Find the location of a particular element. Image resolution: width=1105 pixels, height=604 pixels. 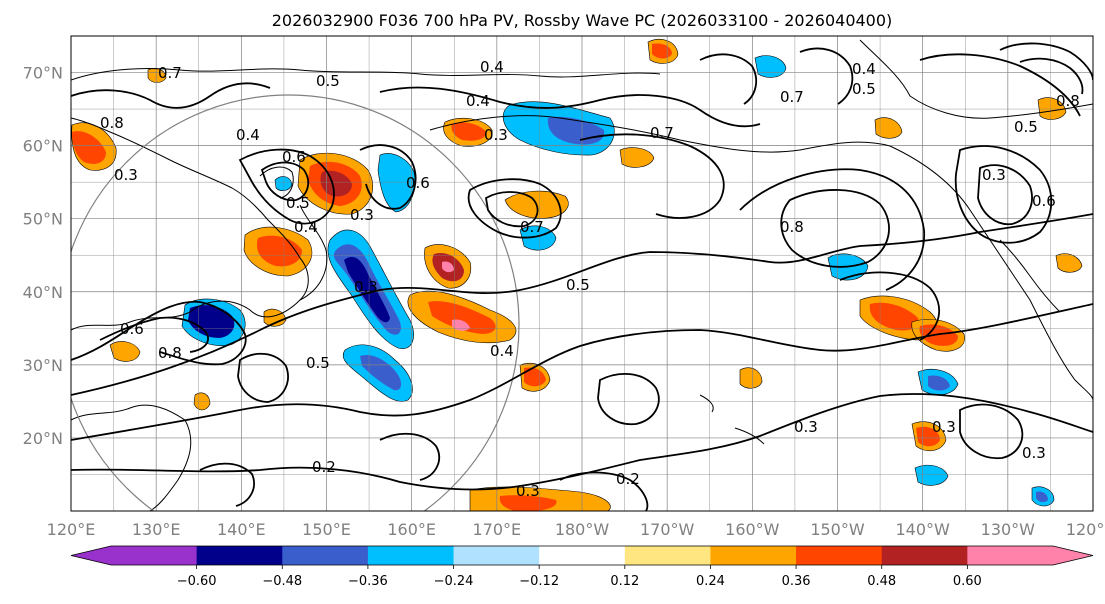

colorbar-tick-label: −0.36 is located at coordinates (368, 581).